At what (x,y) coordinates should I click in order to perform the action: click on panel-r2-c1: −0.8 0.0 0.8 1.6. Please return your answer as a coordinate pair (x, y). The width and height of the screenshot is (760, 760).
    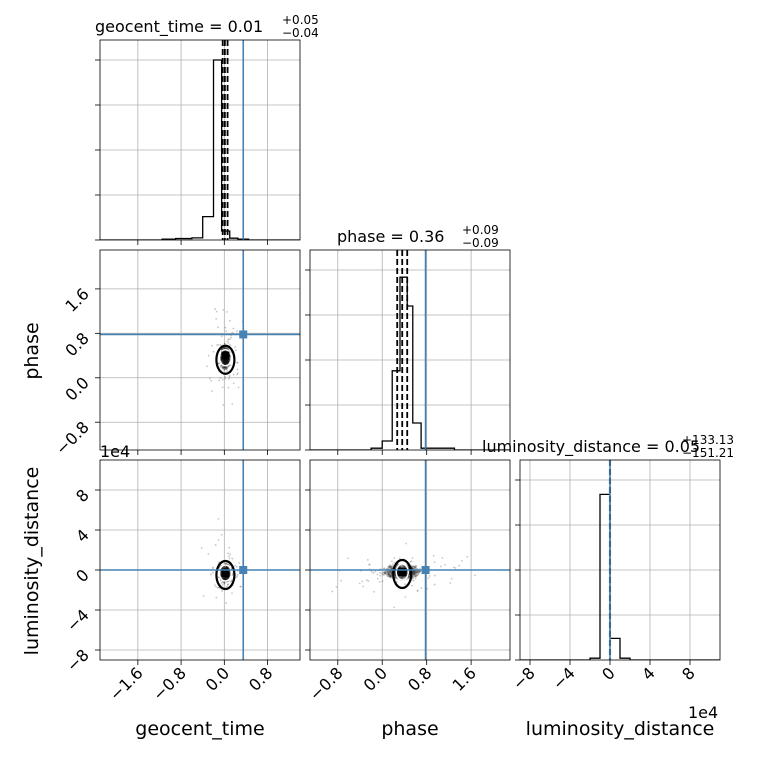
    Looking at the image, I should click on (408, 581).